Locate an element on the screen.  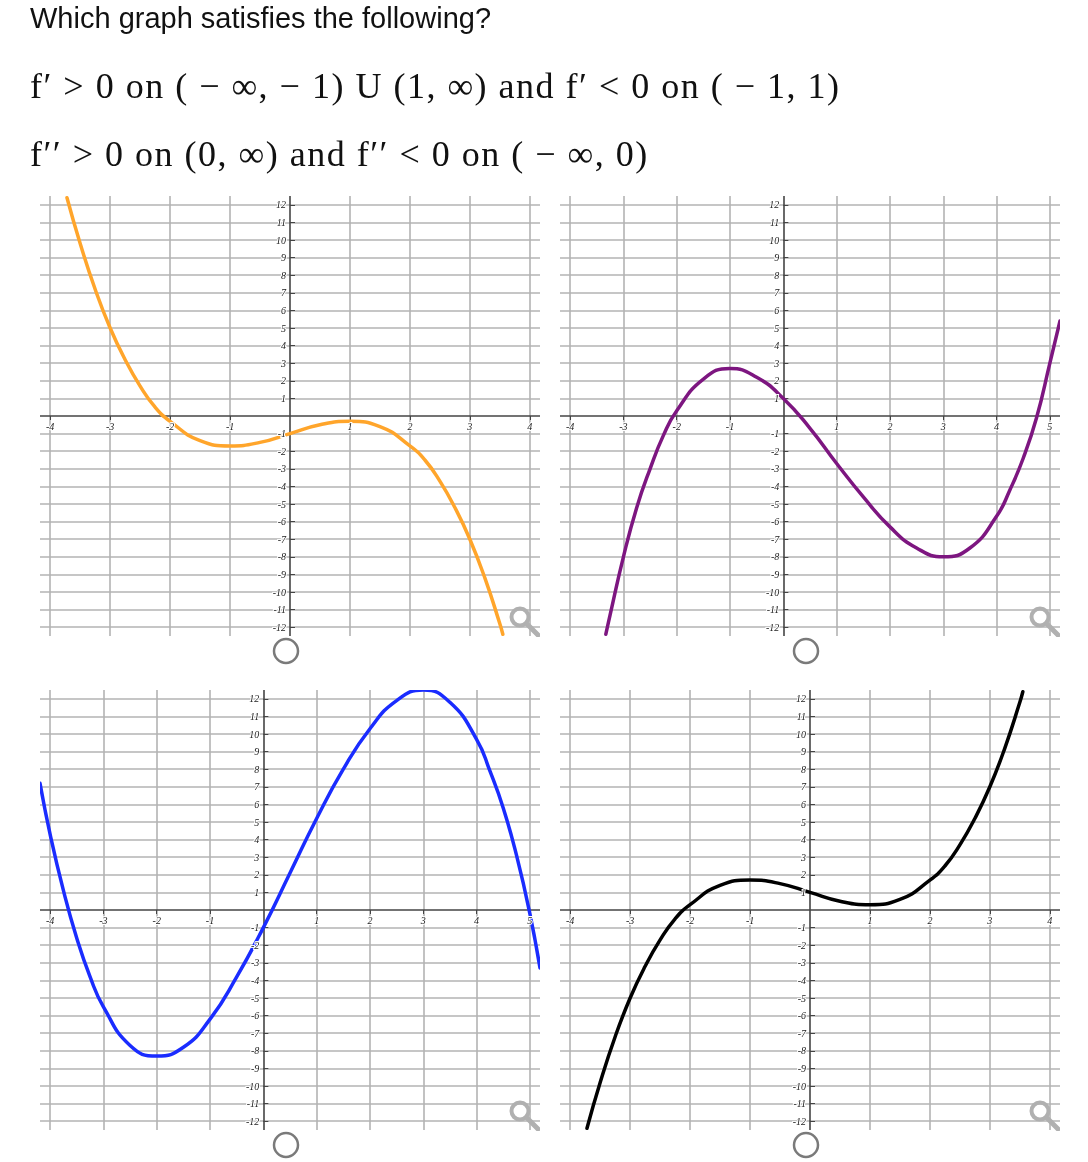
line-series is located at coordinates (832, 477).